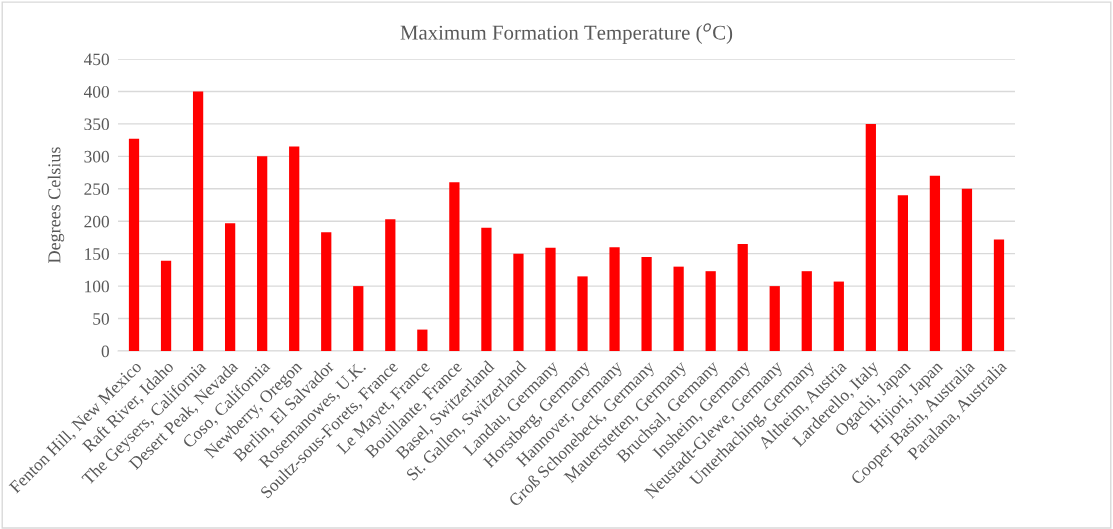 The width and height of the screenshot is (1113, 529). Describe the element at coordinates (96, 91) in the screenshot. I see `y-tick-label: 400` at that location.